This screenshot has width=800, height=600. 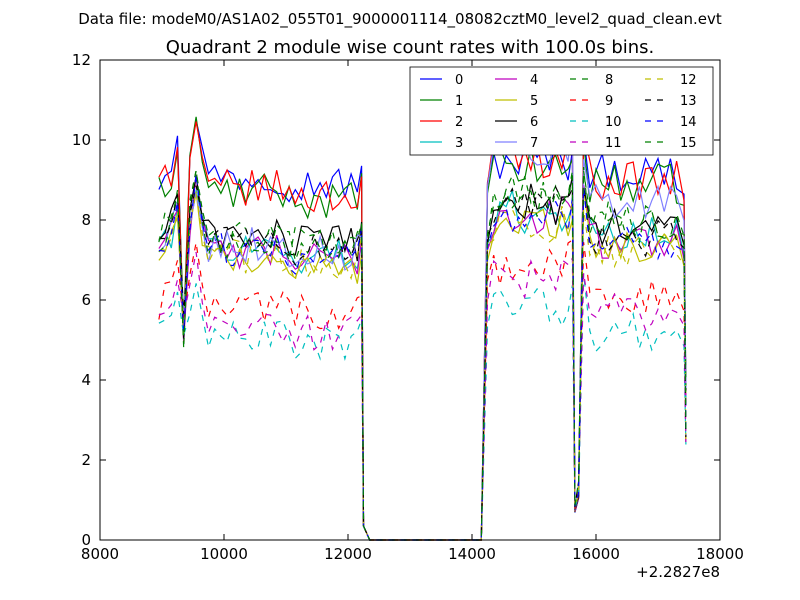 What do you see at coordinates (678, 572) in the screenshot?
I see `x-offset-label: +2.2827e8` at bounding box center [678, 572].